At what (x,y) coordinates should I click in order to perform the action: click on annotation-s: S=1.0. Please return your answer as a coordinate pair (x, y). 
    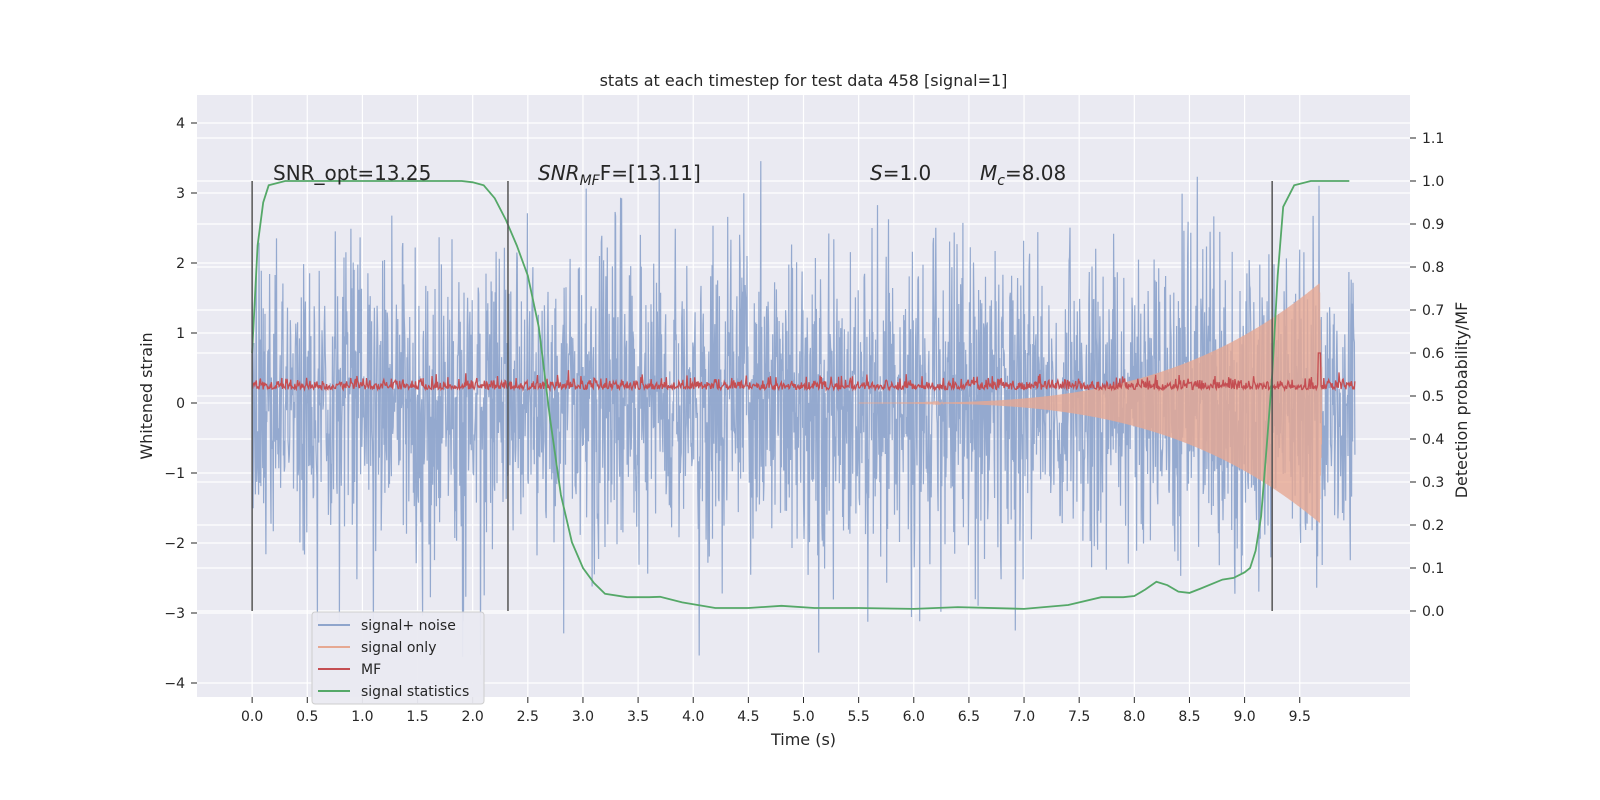
    Looking at the image, I should click on (900, 173).